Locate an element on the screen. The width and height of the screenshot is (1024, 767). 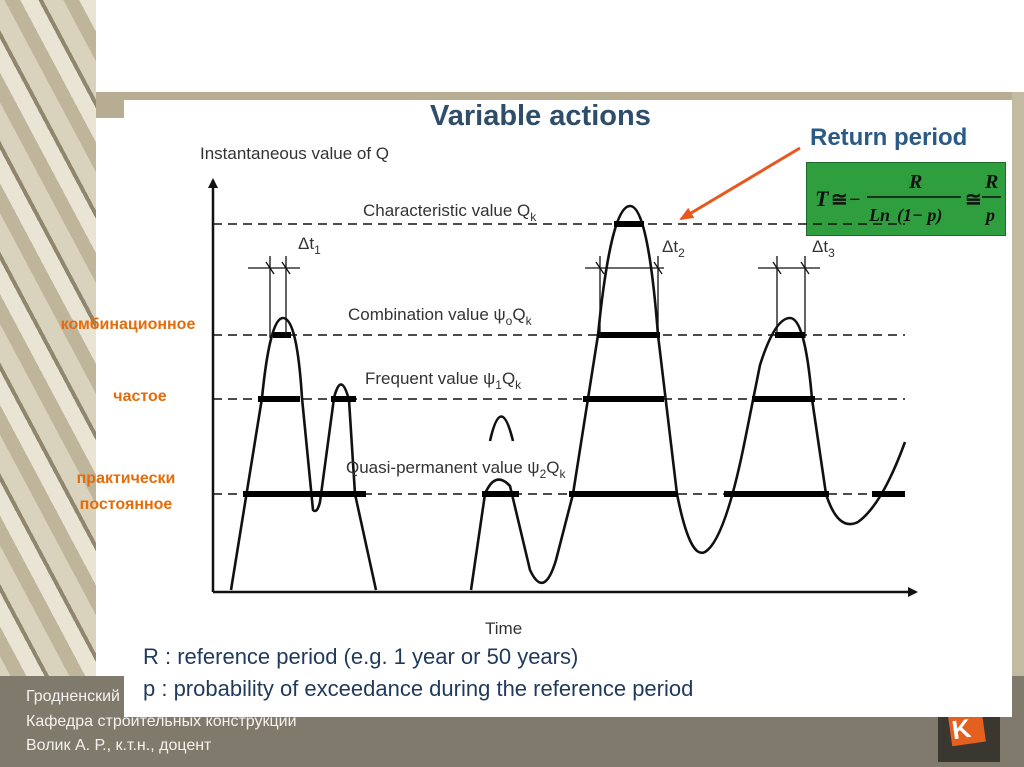
ru-combination-label: комбинационное is located at coordinates (128, 324).